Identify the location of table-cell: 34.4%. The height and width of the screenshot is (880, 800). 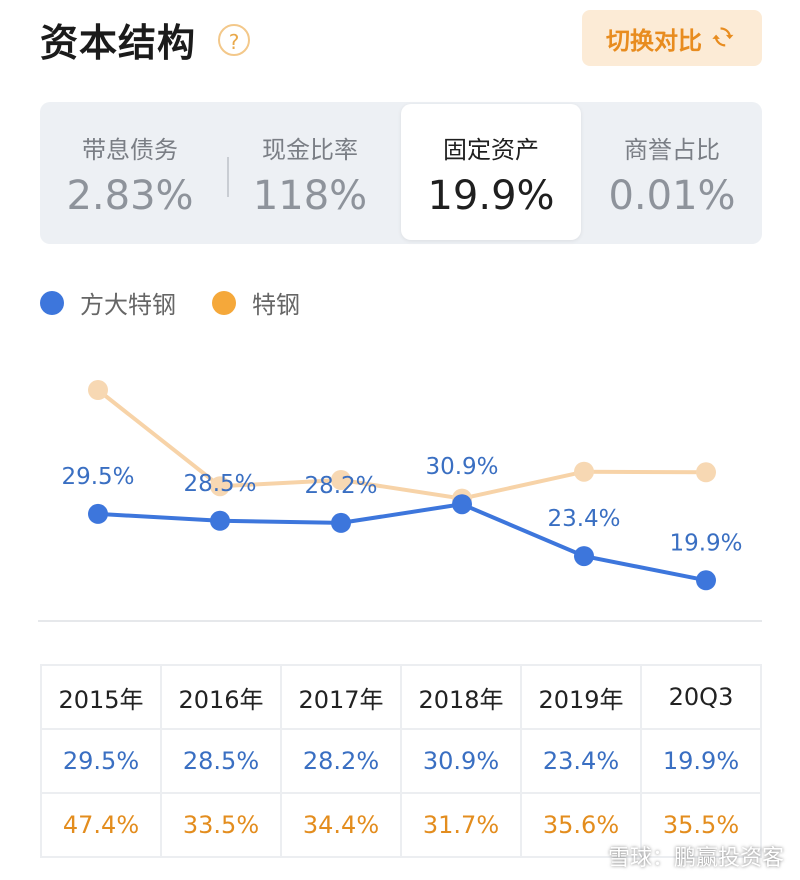
(341, 825).